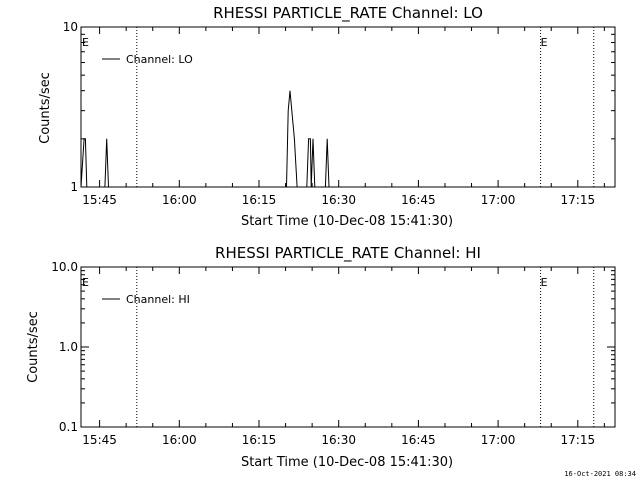 The width and height of the screenshot is (640, 480). Describe the element at coordinates (348, 253) in the screenshot. I see `chart-title: RHESSI PARTICLE_RATE Channel: HI` at that location.